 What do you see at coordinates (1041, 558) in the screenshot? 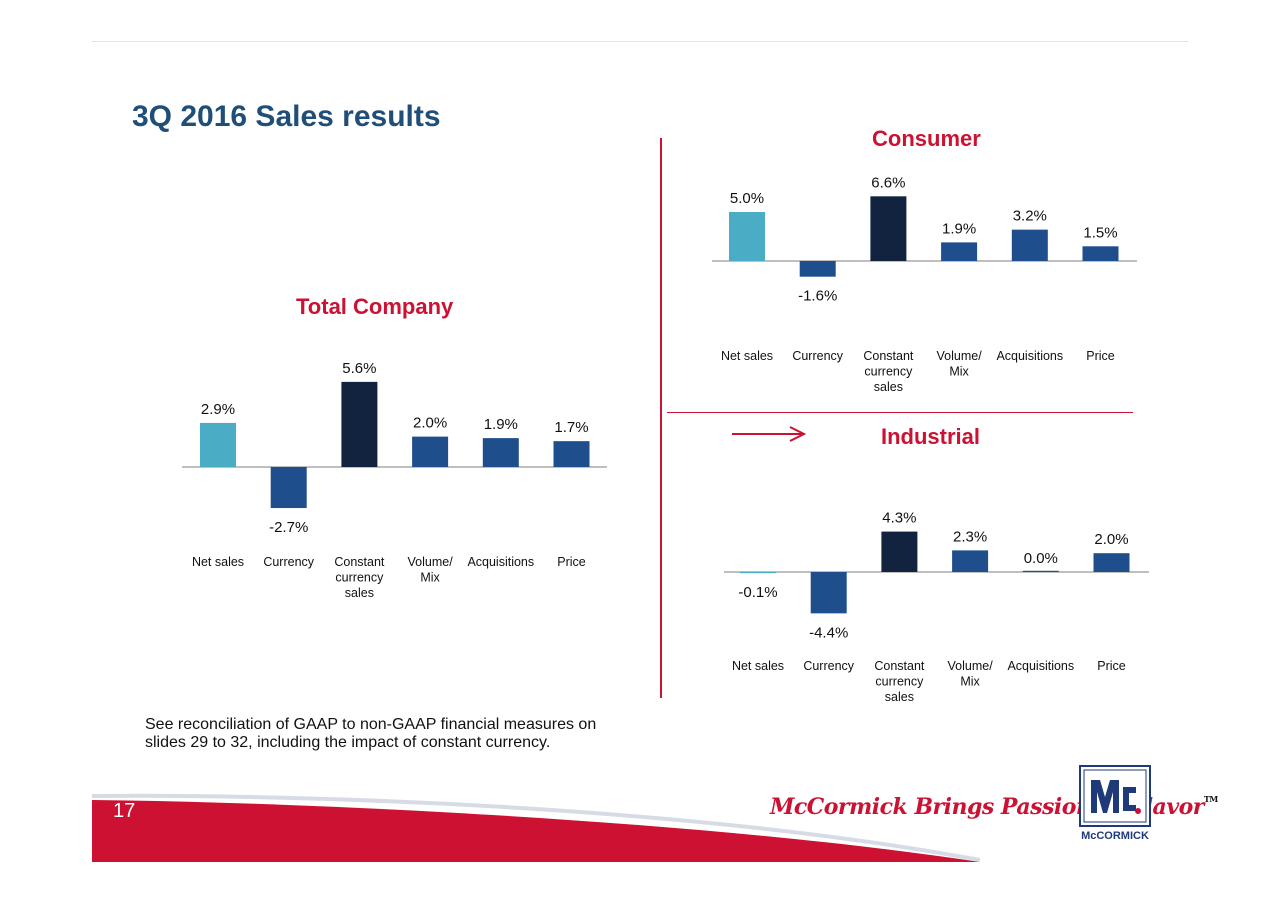
I see `industrial-value-label-5: 0.0%` at bounding box center [1041, 558].